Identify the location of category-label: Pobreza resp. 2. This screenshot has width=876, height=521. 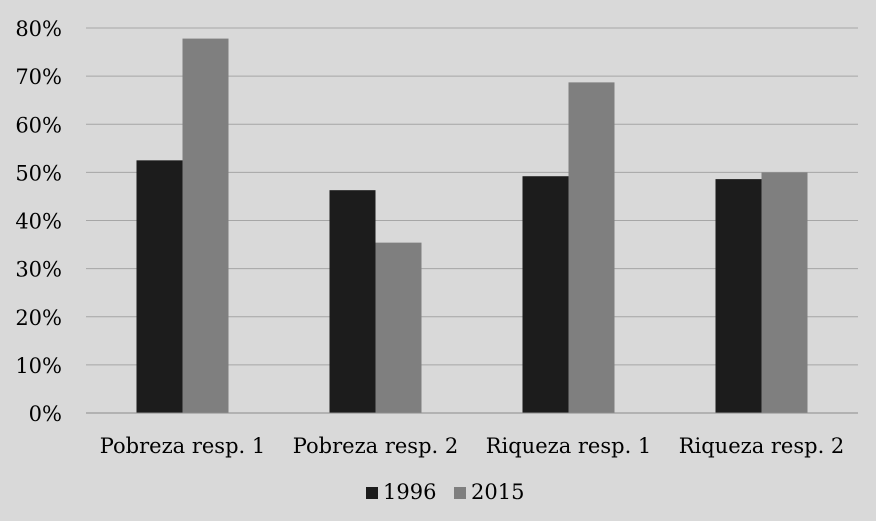
(376, 446).